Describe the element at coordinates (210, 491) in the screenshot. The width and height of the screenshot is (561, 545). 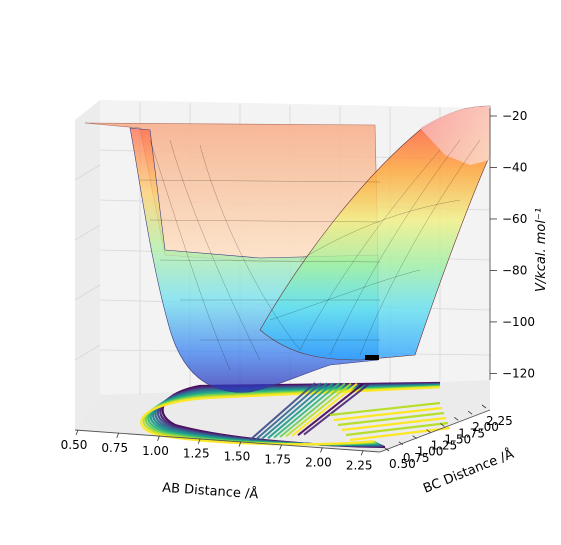
I see `x-axis-label: AB Distance /Å` at that location.